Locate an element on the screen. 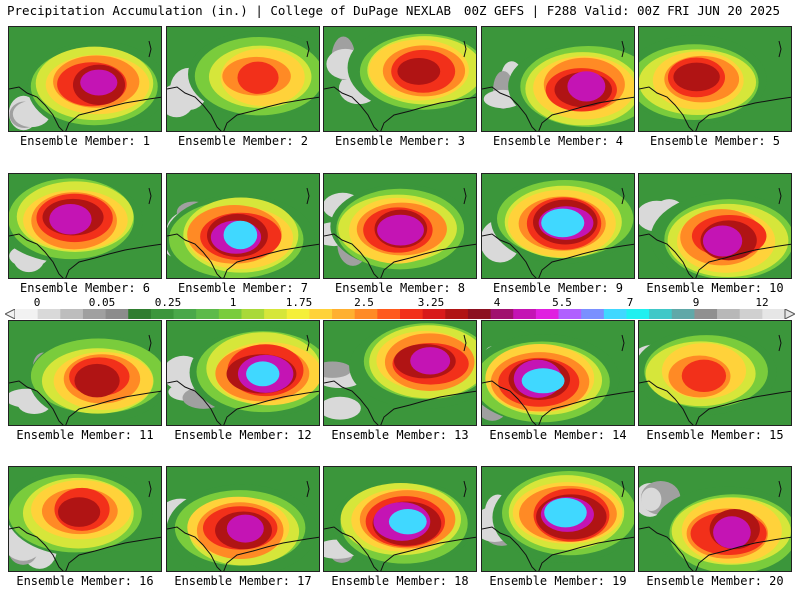 The width and height of the screenshot is (800, 600). ensemble-member-label: Ensemble Member: 17 is located at coordinates (243, 581).